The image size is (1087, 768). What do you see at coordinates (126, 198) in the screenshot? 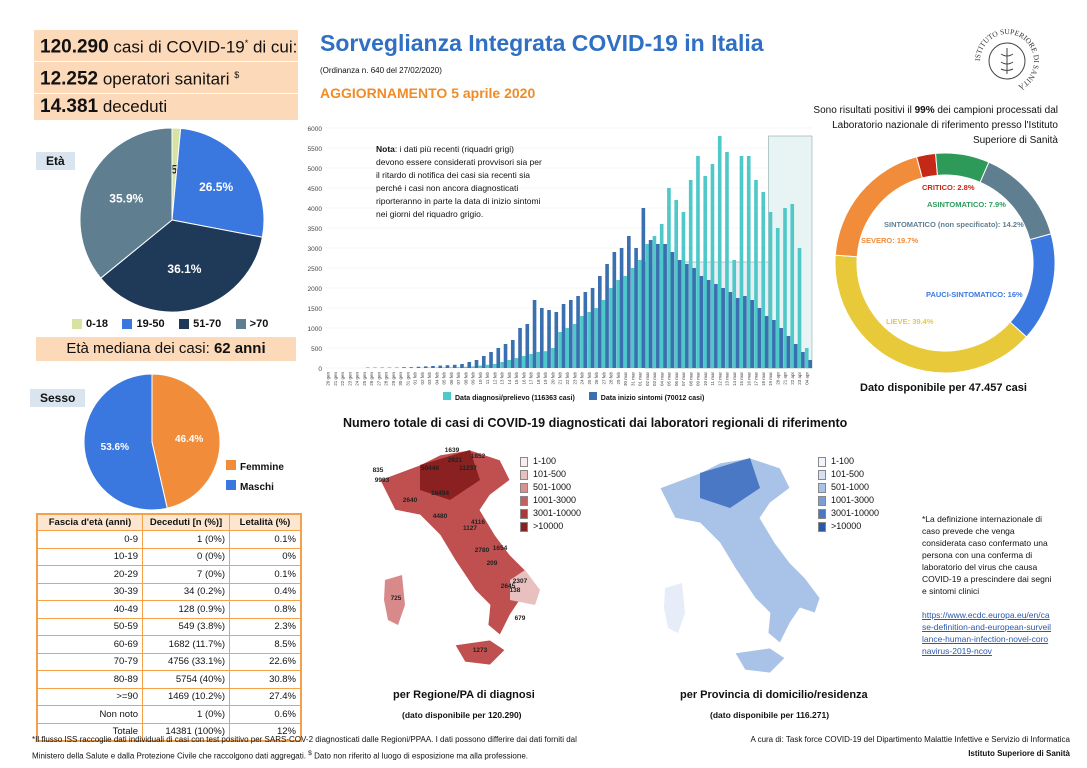
I see `pie-label: 35.9%` at bounding box center [126, 198].